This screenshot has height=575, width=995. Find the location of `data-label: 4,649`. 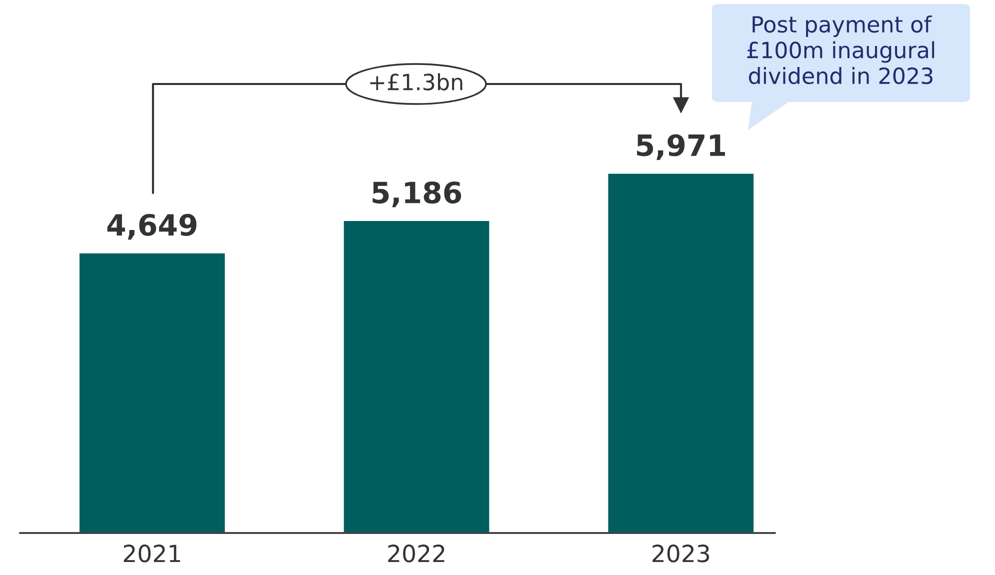

data-label: 4,649 is located at coordinates (151, 227).